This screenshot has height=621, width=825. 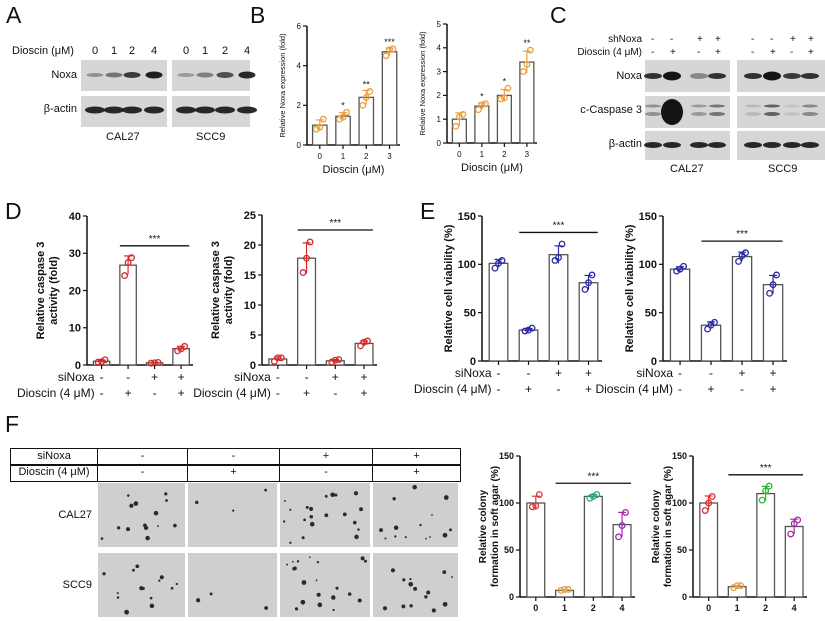 What do you see at coordinates (811, 39) in the screenshot?
I see `shnoxa-sign: +` at bounding box center [811, 39].